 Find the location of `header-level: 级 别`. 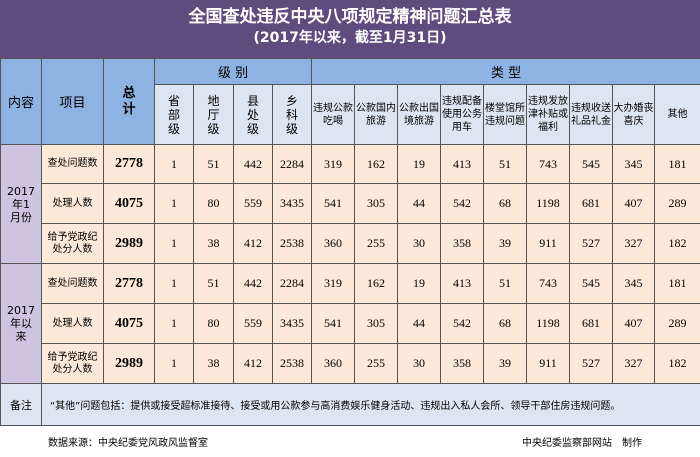

header-level: 级 别 is located at coordinates (233, 71).